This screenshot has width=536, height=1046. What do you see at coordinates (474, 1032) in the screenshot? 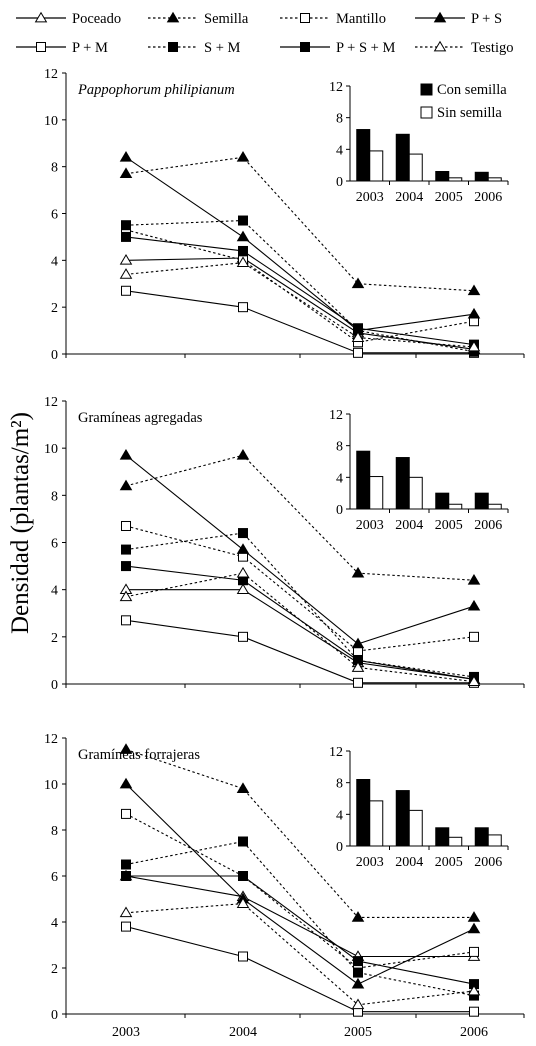
I see `x-tick-label: 2006` at bounding box center [474, 1032].